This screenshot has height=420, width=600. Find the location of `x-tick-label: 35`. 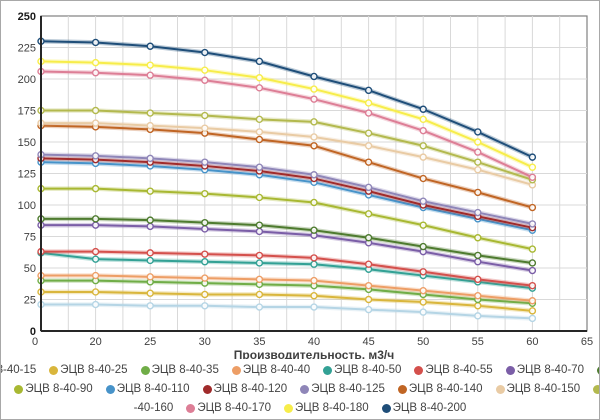

x-tick-label: 35 is located at coordinates (259, 342).